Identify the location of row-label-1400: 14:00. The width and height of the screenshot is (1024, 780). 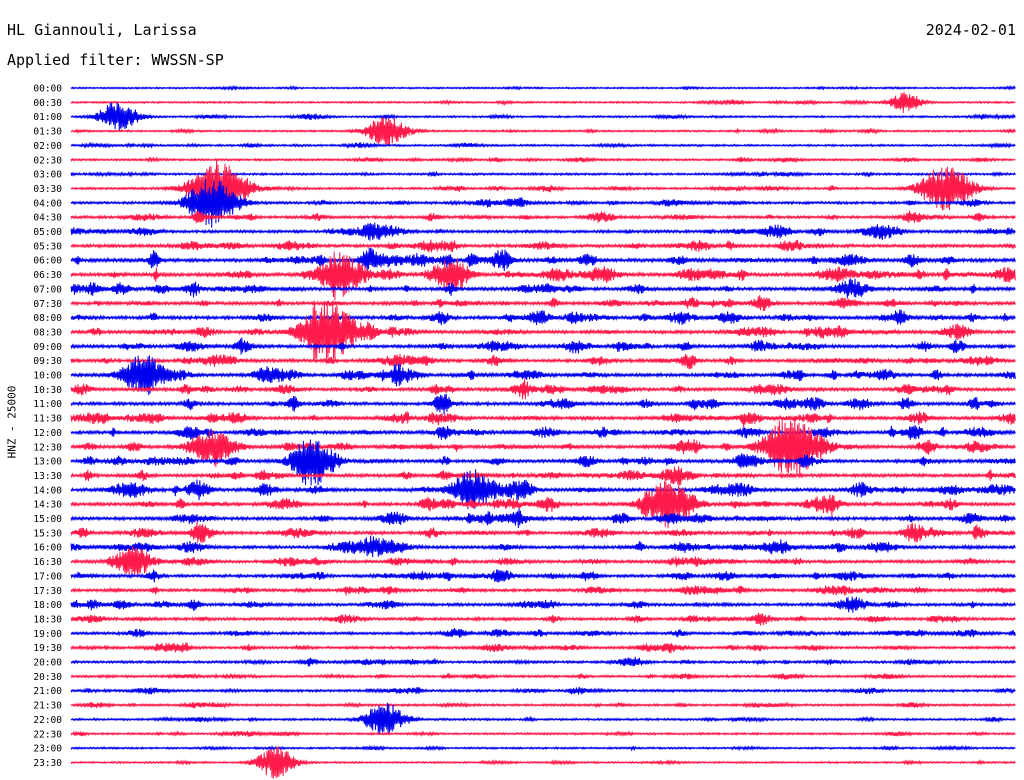
(47, 490).